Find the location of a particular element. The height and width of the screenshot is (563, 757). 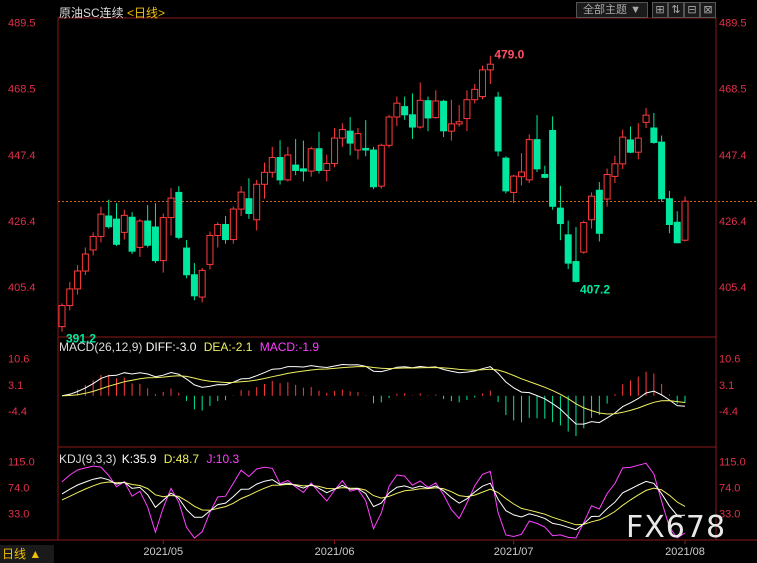

x-tick-label: 2021/05 is located at coordinates (163, 552).